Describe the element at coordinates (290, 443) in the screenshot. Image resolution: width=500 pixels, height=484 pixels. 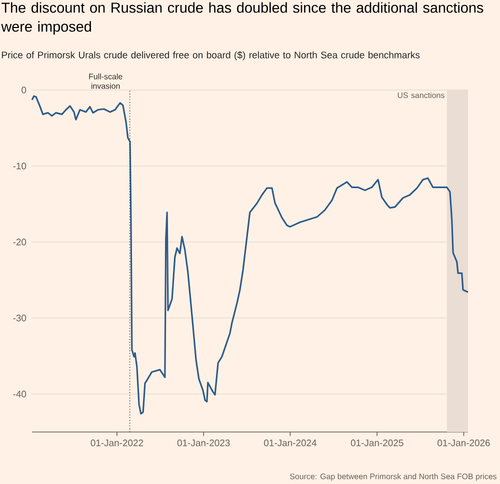
I see `x-tick-label: 01-Jan-2024` at that location.